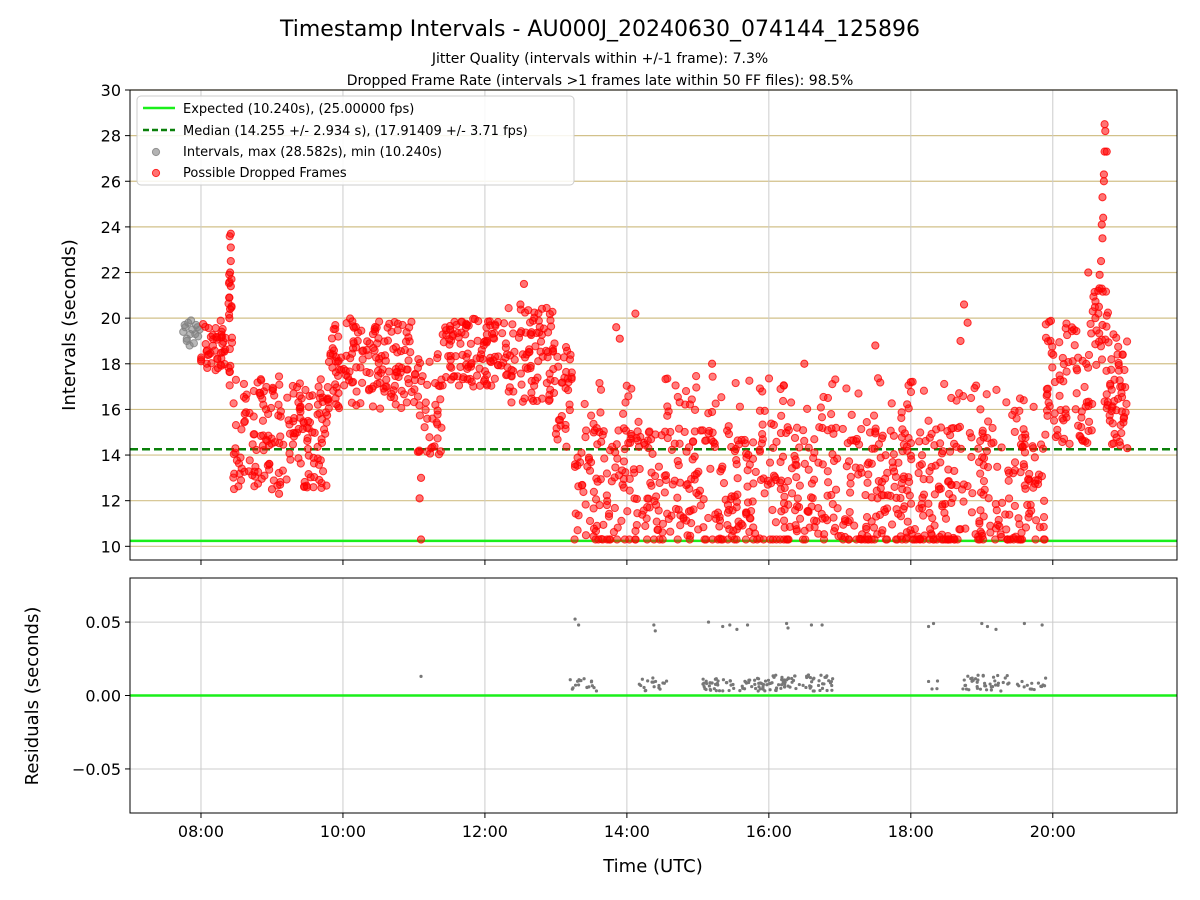 The image size is (1200, 900). I want to click on interval-point, so click(191, 320).